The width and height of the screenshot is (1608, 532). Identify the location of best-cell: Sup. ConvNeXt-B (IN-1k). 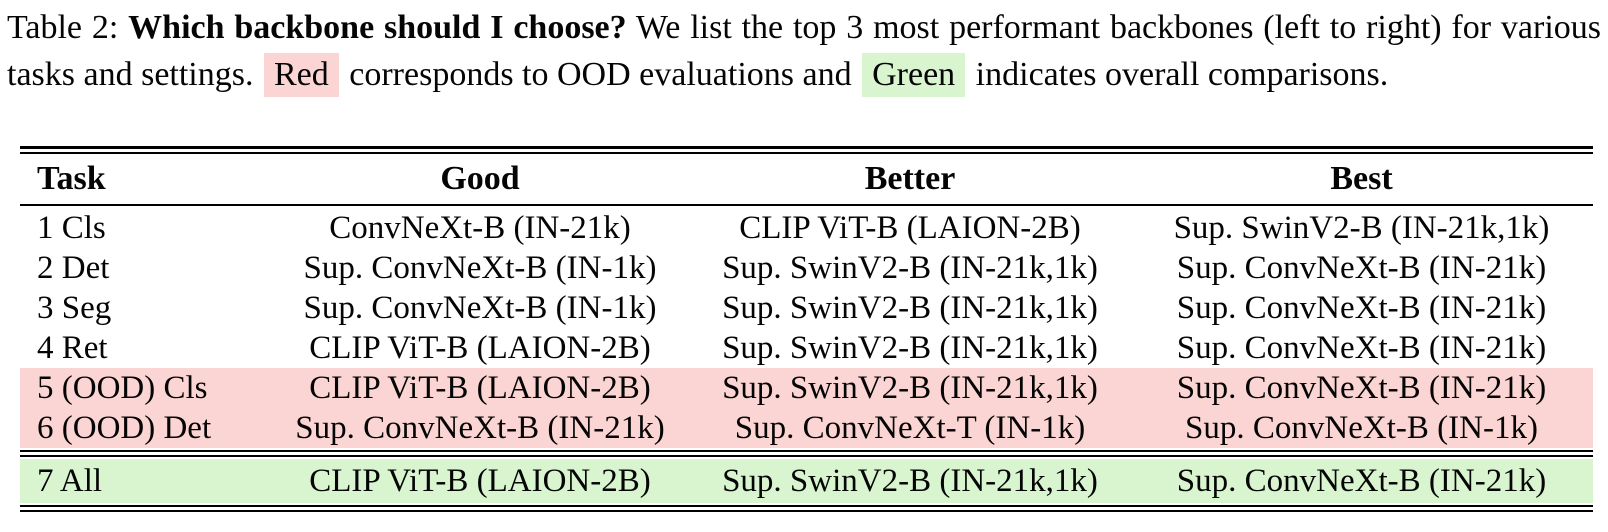
(1361, 427).